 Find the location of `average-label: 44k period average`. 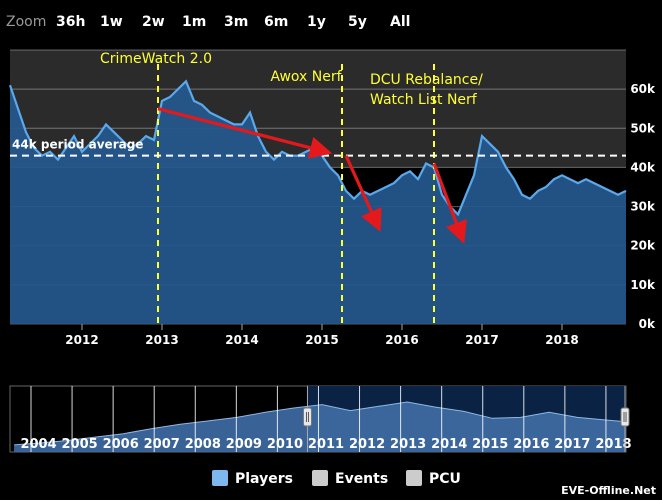

average-label: 44k period average is located at coordinates (77, 145).